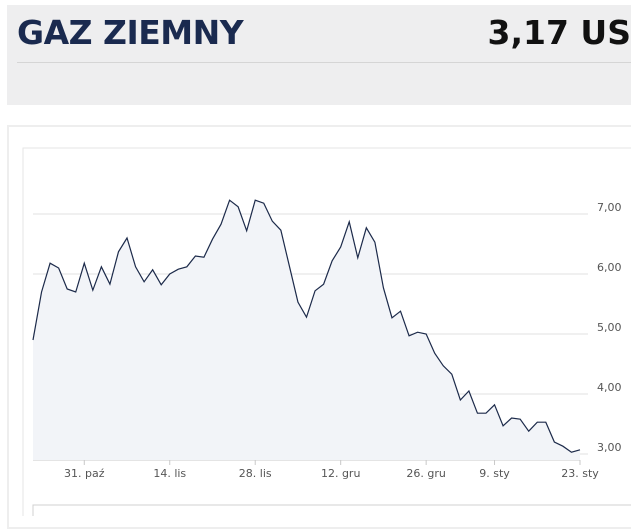 The width and height of the screenshot is (631, 529). What do you see at coordinates (494, 473) in the screenshot?
I see `x-tick-label: 9. sty` at bounding box center [494, 473].